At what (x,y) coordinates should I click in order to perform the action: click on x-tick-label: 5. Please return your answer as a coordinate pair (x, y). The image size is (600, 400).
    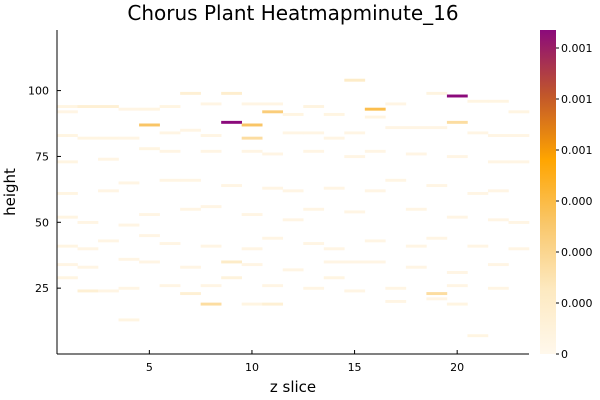
    Looking at the image, I should click on (149, 367).